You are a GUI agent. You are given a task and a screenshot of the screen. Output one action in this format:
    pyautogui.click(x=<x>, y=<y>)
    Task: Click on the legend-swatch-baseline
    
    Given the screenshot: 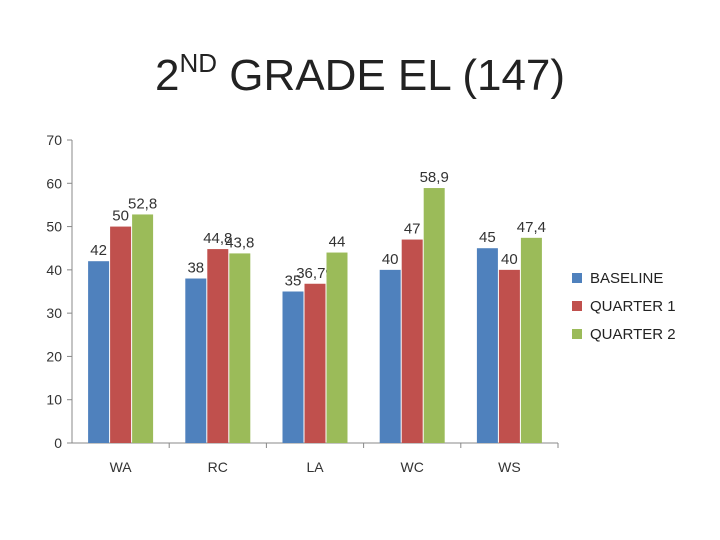 What is the action you would take?
    pyautogui.click(x=577, y=278)
    